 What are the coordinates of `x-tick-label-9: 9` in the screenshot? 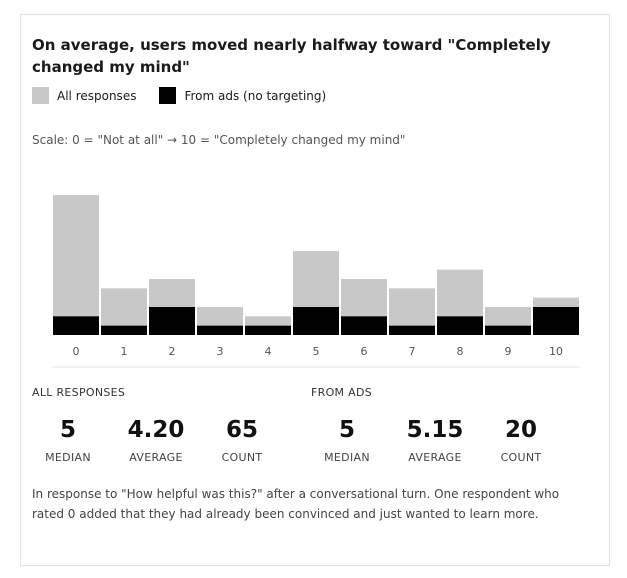 It's located at (508, 351).